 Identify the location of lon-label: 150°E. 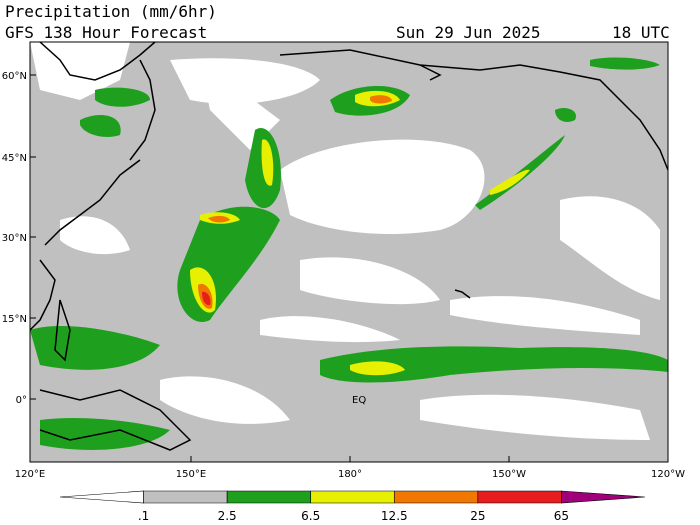
(191, 474).